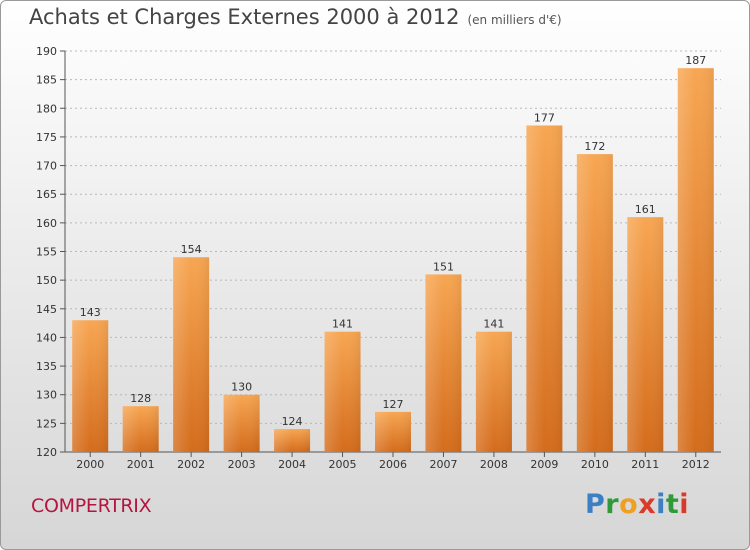 This screenshot has height=550, width=750. What do you see at coordinates (46, 80) in the screenshot?
I see `y-tick-label: 185` at bounding box center [46, 80].